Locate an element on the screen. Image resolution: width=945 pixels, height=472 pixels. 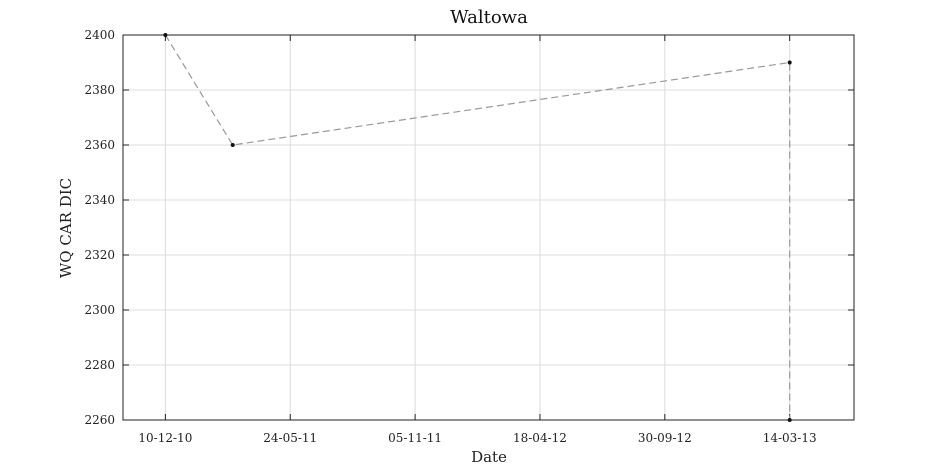
y-tick-label: 2340 is located at coordinates (99, 200).